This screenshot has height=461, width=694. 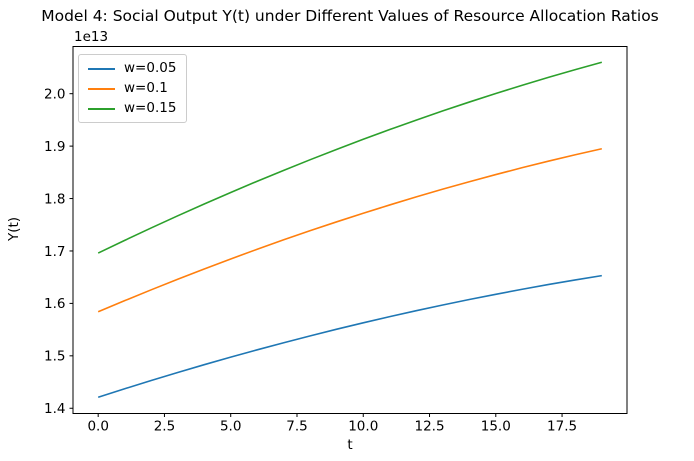 I want to click on legend-item: w=0.15, so click(x=132, y=108).